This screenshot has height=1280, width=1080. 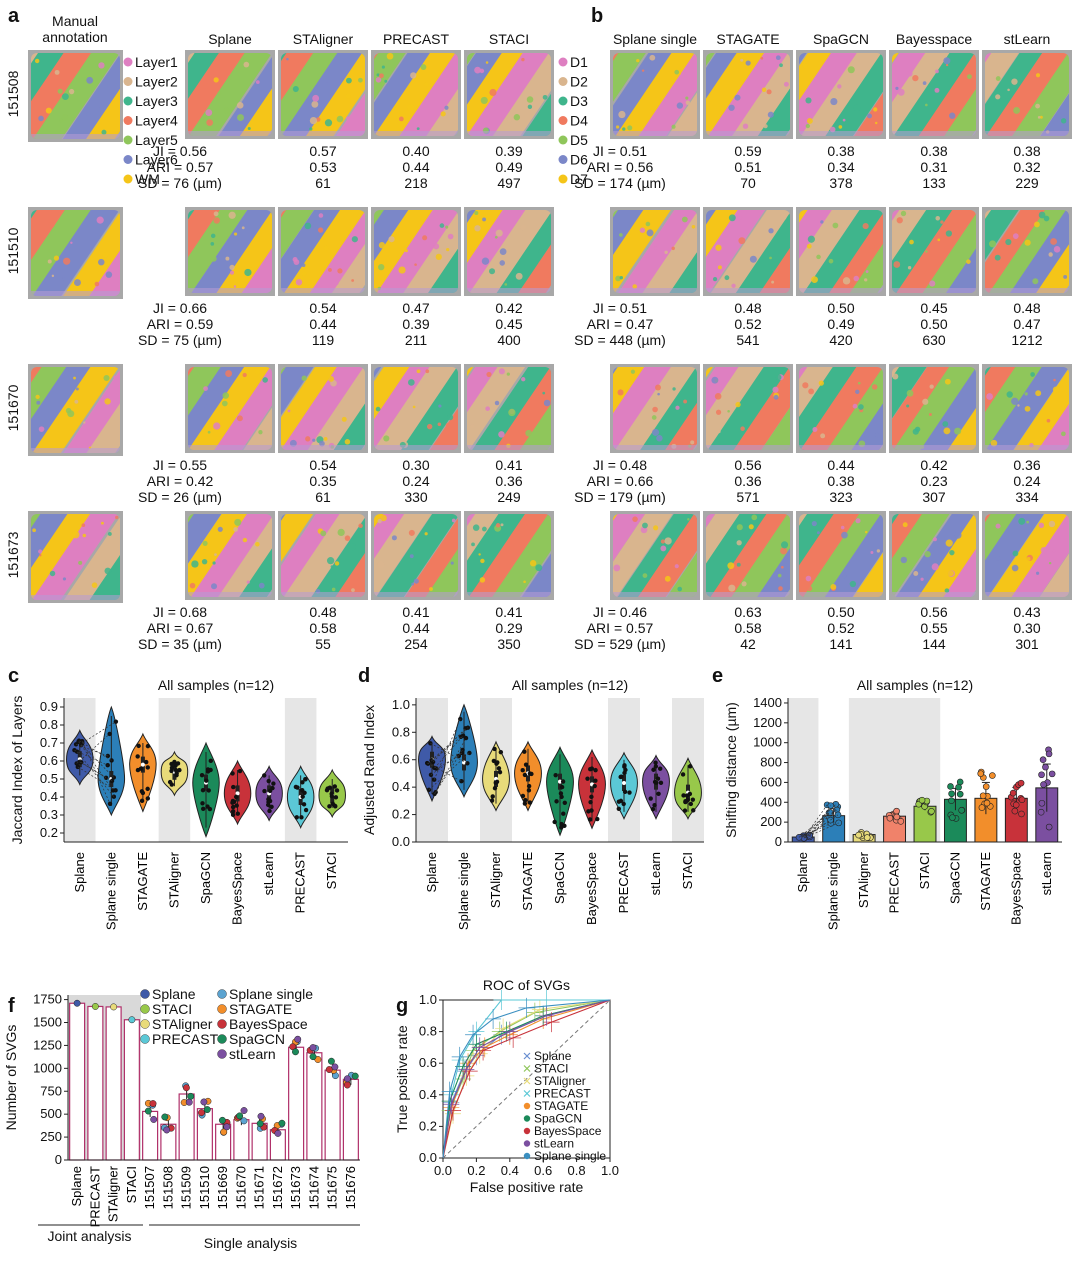 I want to click on metric-value: 0.47, so click(x=415, y=308).